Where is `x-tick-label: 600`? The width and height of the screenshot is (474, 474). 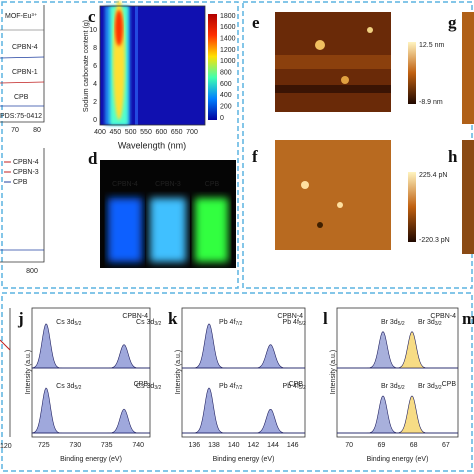
x-tick-label: 600 is located at coordinates (161, 132).